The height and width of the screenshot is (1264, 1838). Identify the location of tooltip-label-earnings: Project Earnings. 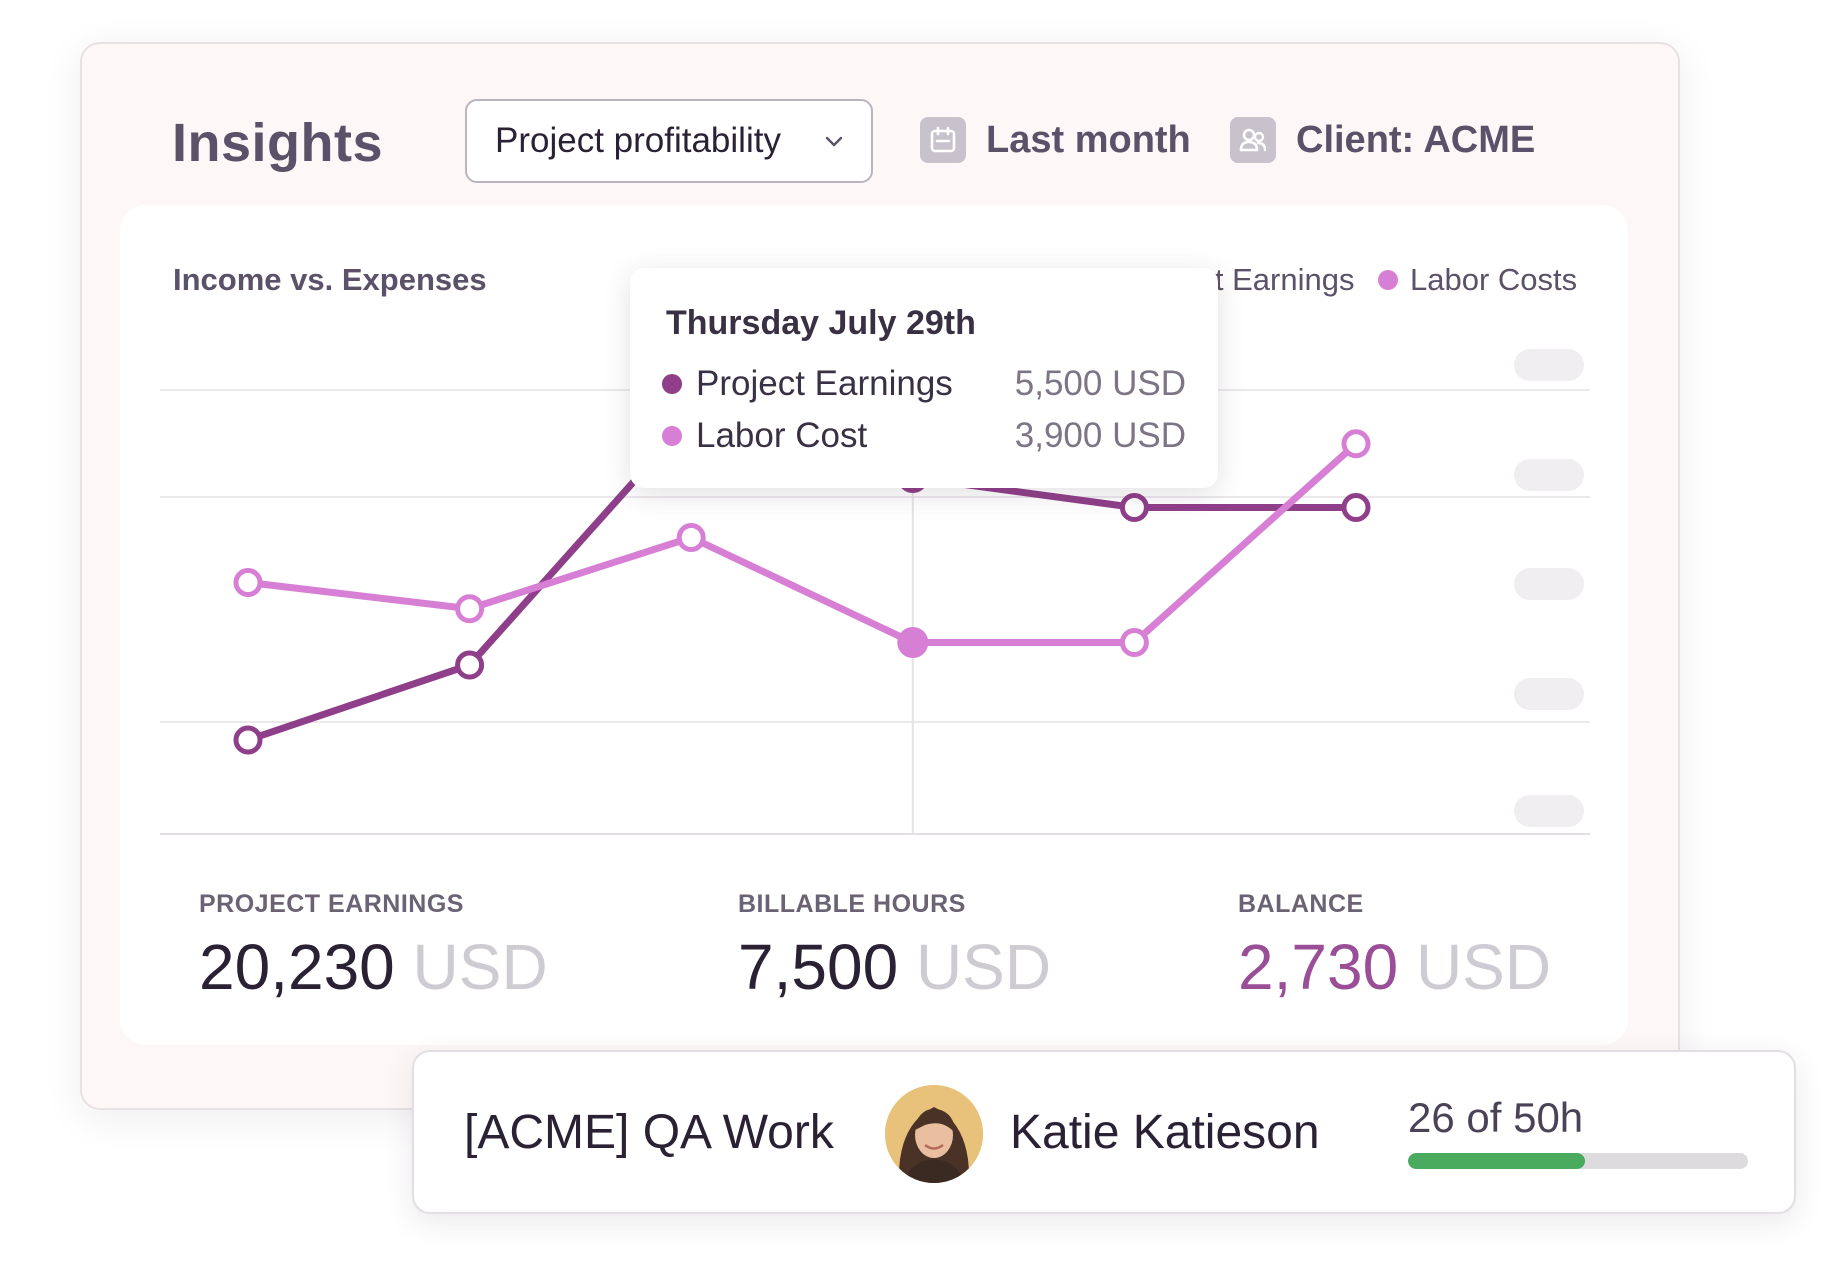
(824, 383).